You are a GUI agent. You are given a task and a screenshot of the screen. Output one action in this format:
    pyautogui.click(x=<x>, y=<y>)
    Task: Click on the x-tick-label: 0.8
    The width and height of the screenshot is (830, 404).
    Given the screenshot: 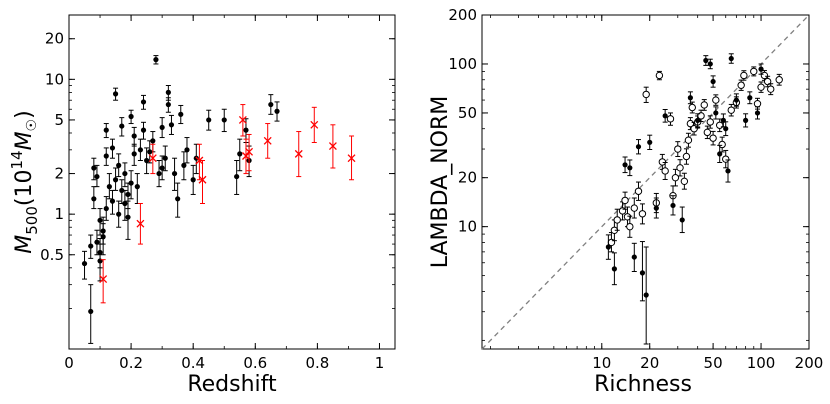 What is the action you would take?
    pyautogui.click(x=317, y=363)
    